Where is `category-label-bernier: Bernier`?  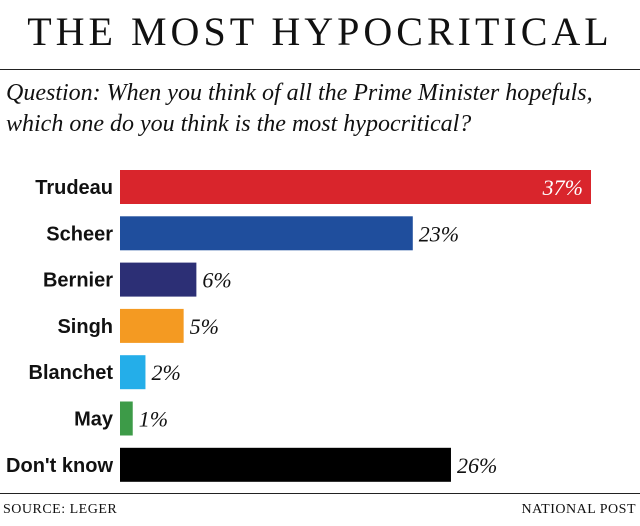
category-label-bernier: Bernier is located at coordinates (78, 281).